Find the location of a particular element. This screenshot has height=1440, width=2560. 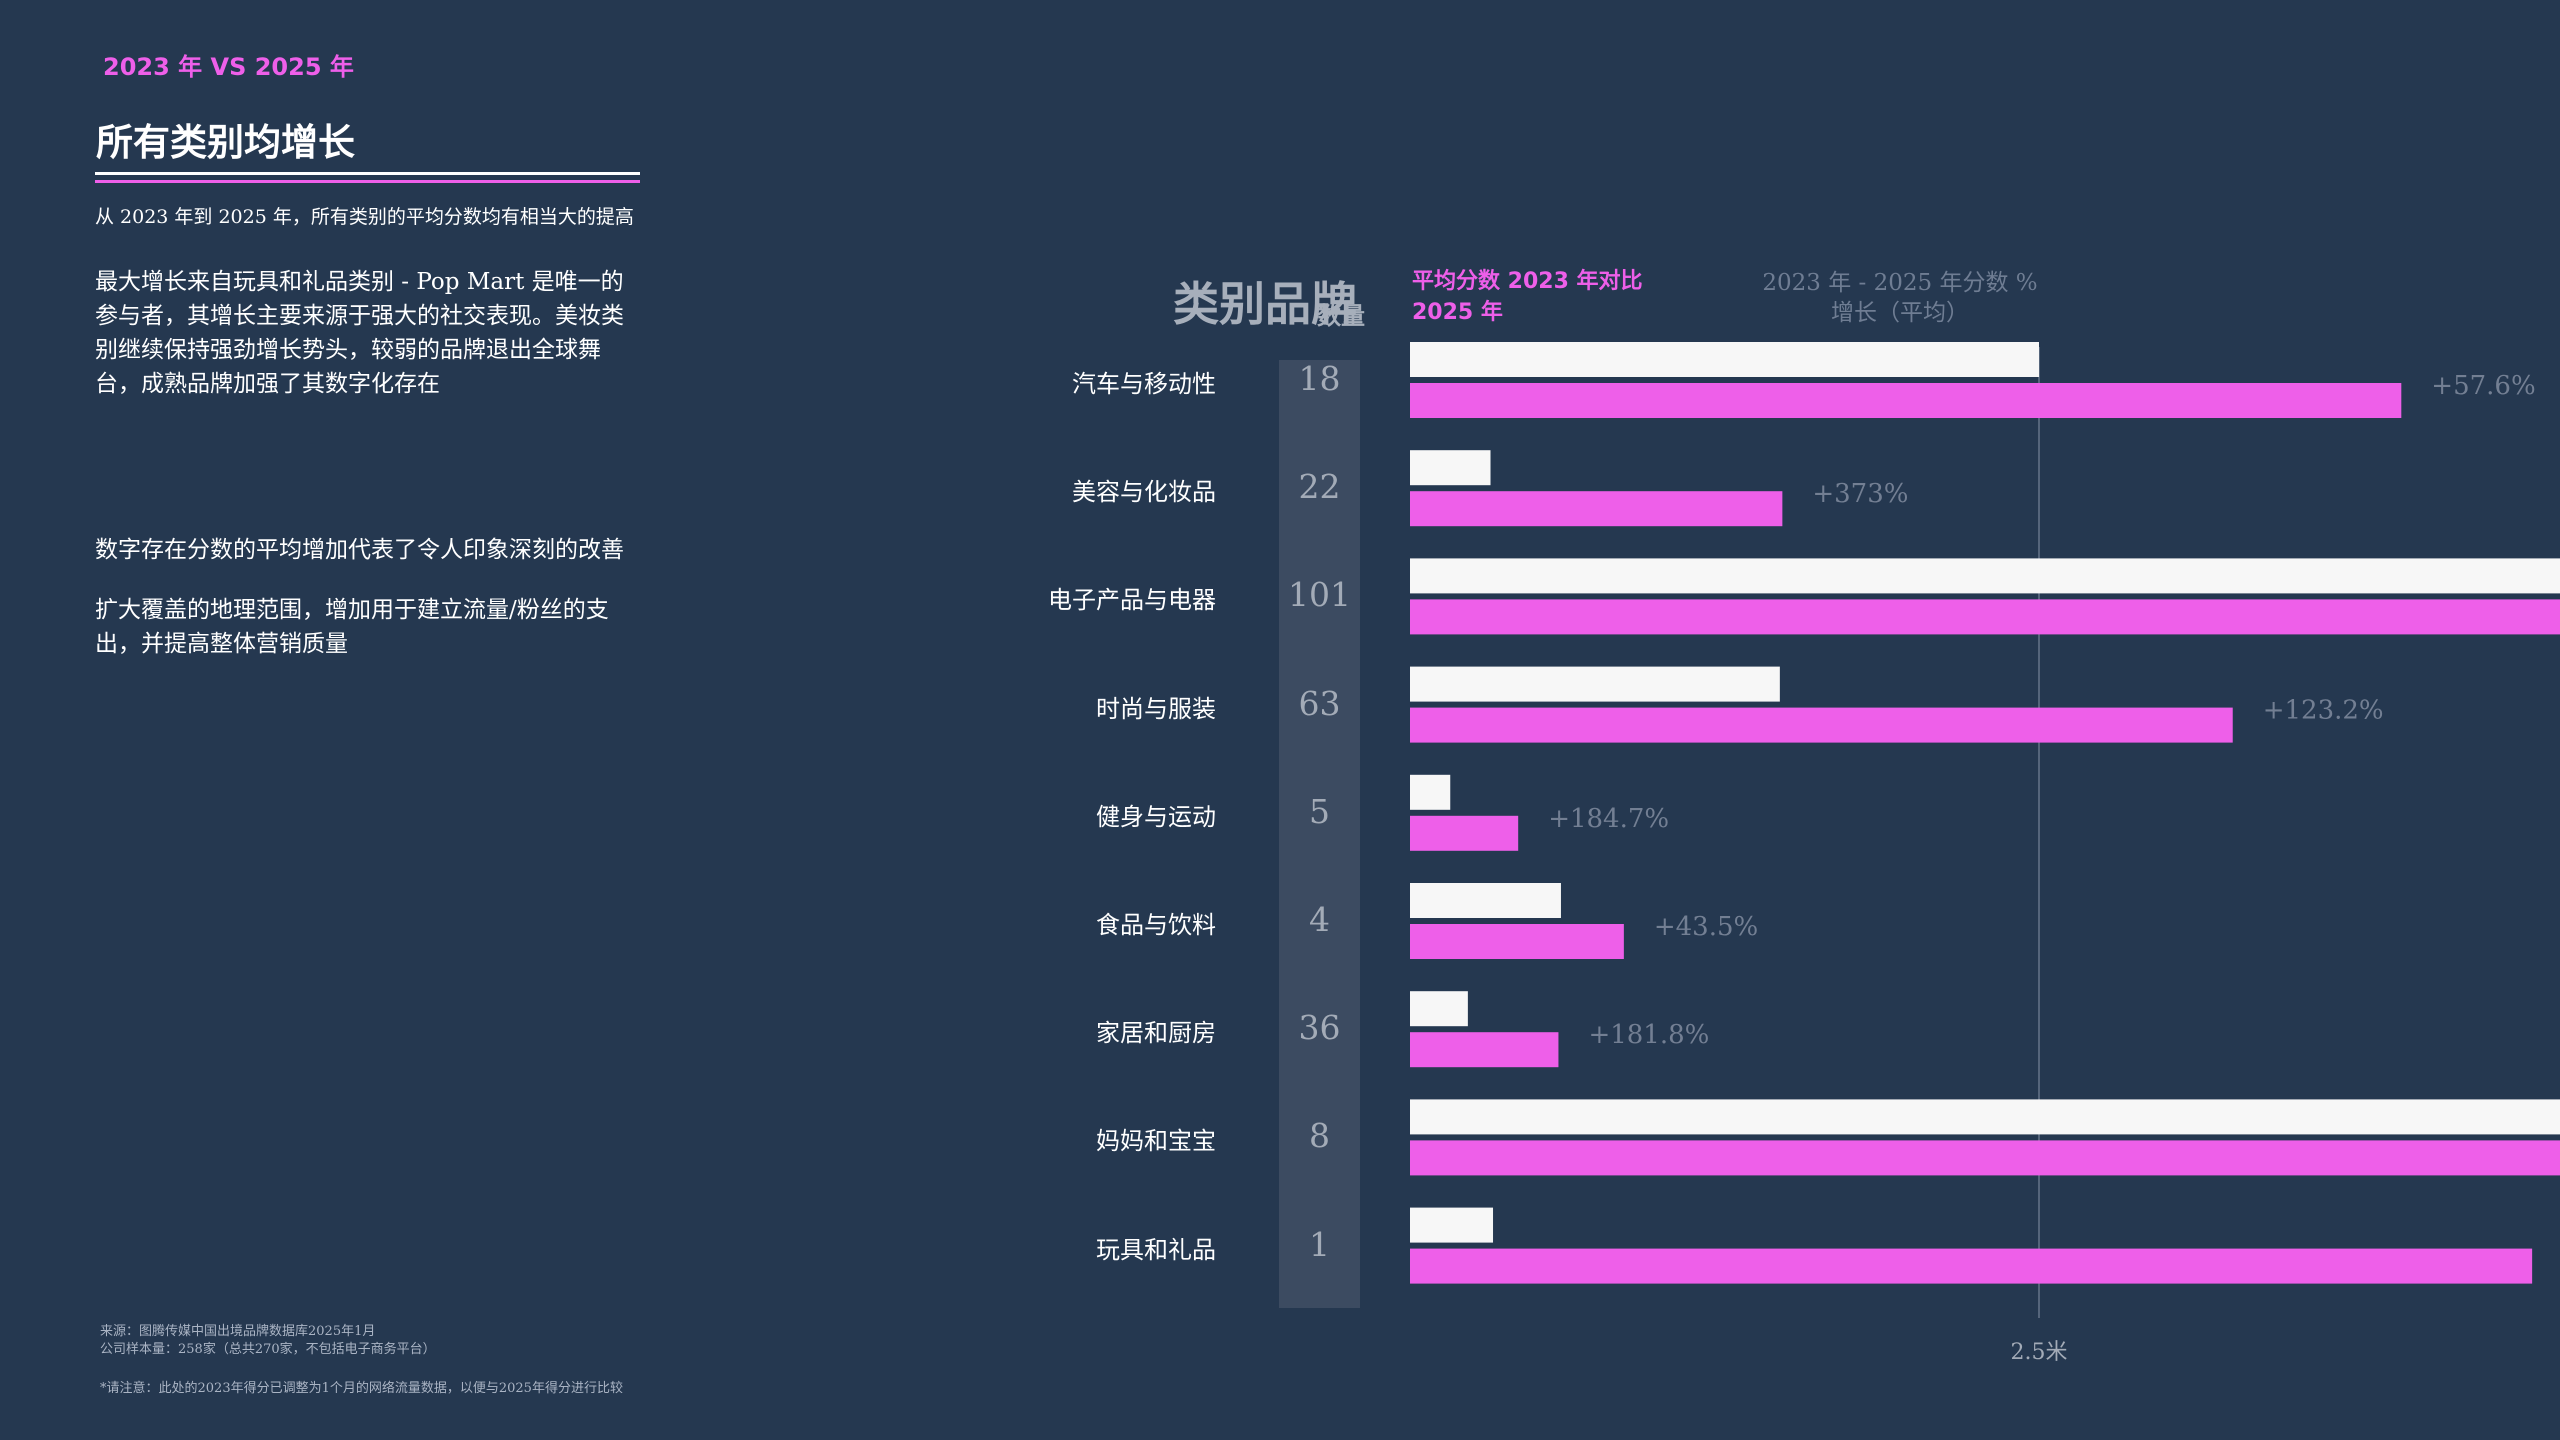

growth-header-line-2: 增长（平均） is located at coordinates (1900, 313).